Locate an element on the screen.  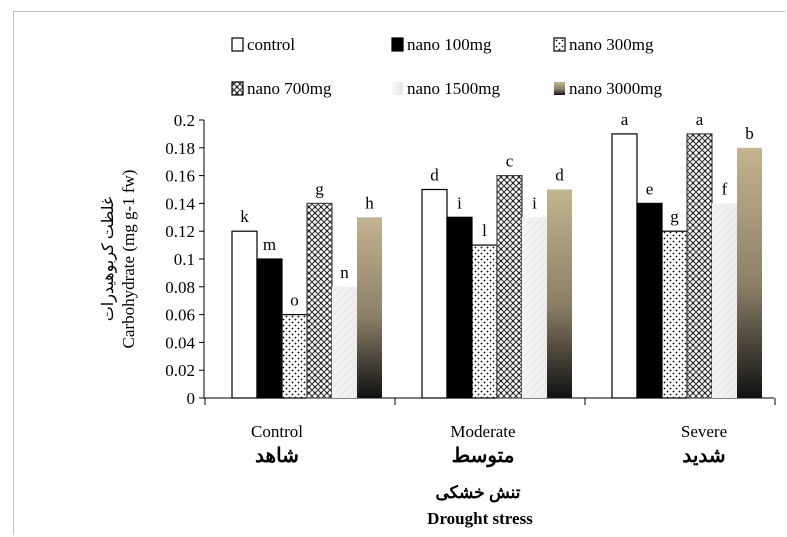
bar-nano-100mg-severe is located at coordinates (649, 300).